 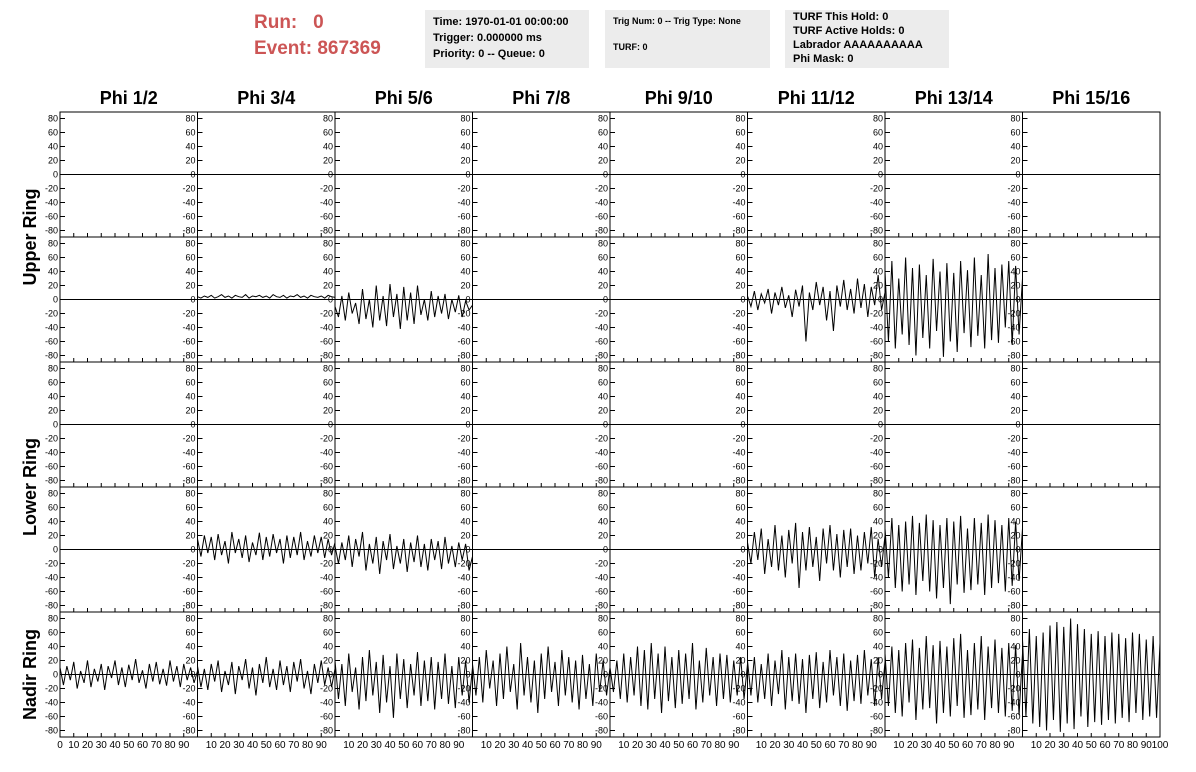 I want to click on row-title: Nadir Ring, so click(x=30, y=674).